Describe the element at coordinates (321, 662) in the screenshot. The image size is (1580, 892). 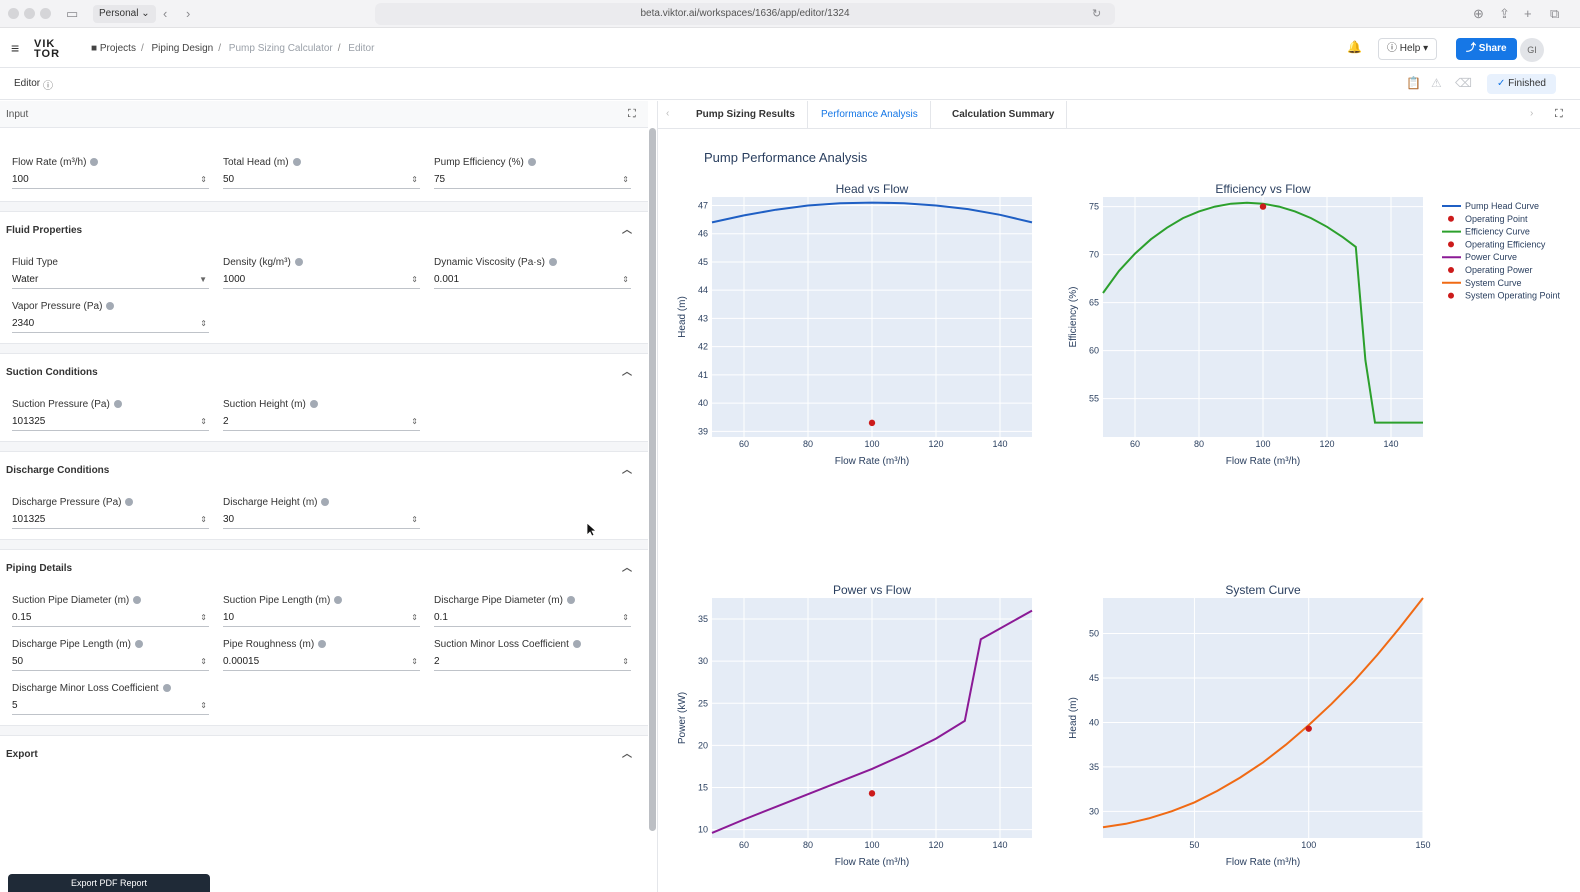
I see `pipe-roughness-input: 0.00015 ⇕` at that location.